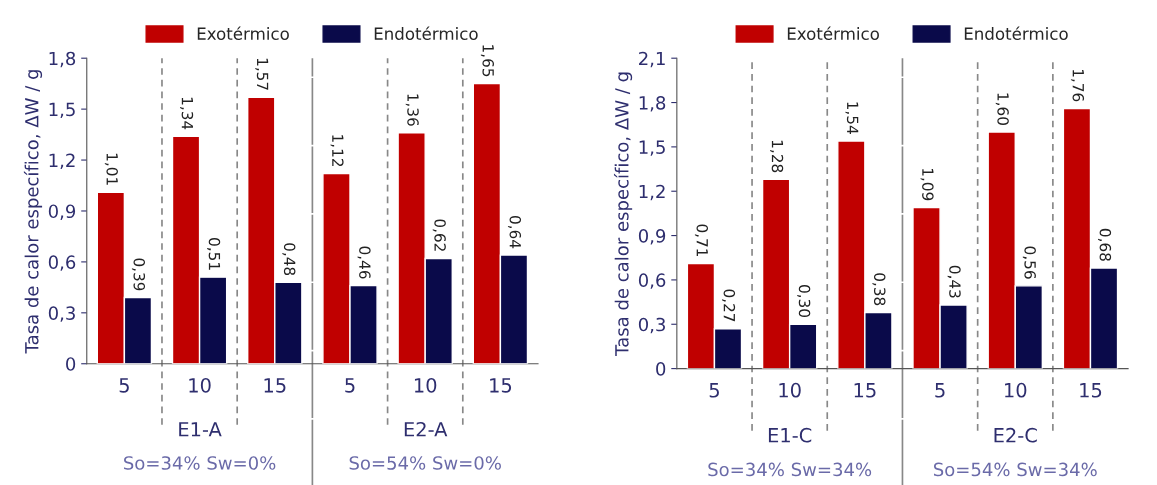 The height and width of the screenshot is (485, 1157). What do you see at coordinates (1029, 262) in the screenshot?
I see `data-label: 0,56` at bounding box center [1029, 262].